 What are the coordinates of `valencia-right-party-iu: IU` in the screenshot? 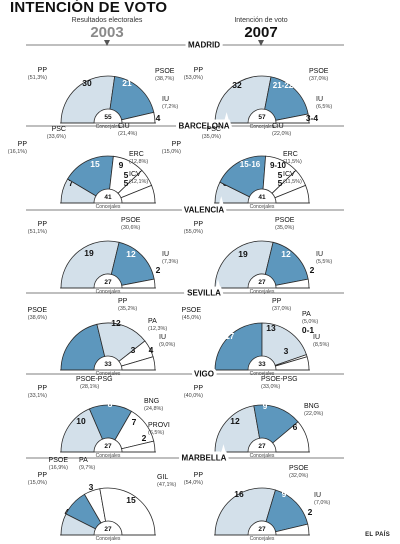 It's located at (319, 254).